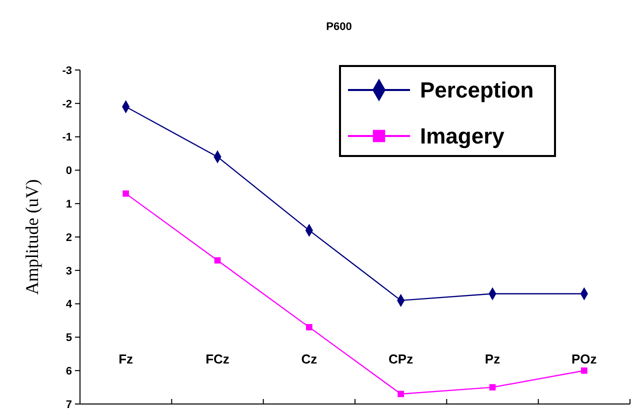  What do you see at coordinates (69, 304) in the screenshot?
I see `y-tick-label: 4` at bounding box center [69, 304].